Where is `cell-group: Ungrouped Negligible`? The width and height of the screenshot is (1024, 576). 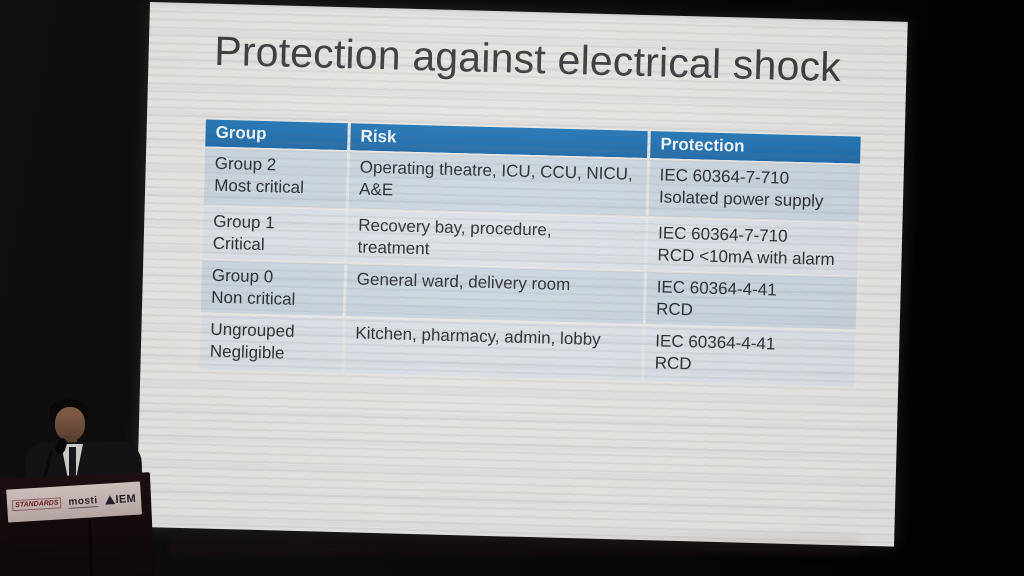
cell-group: Ungrouped Negligible is located at coordinates (272, 343).